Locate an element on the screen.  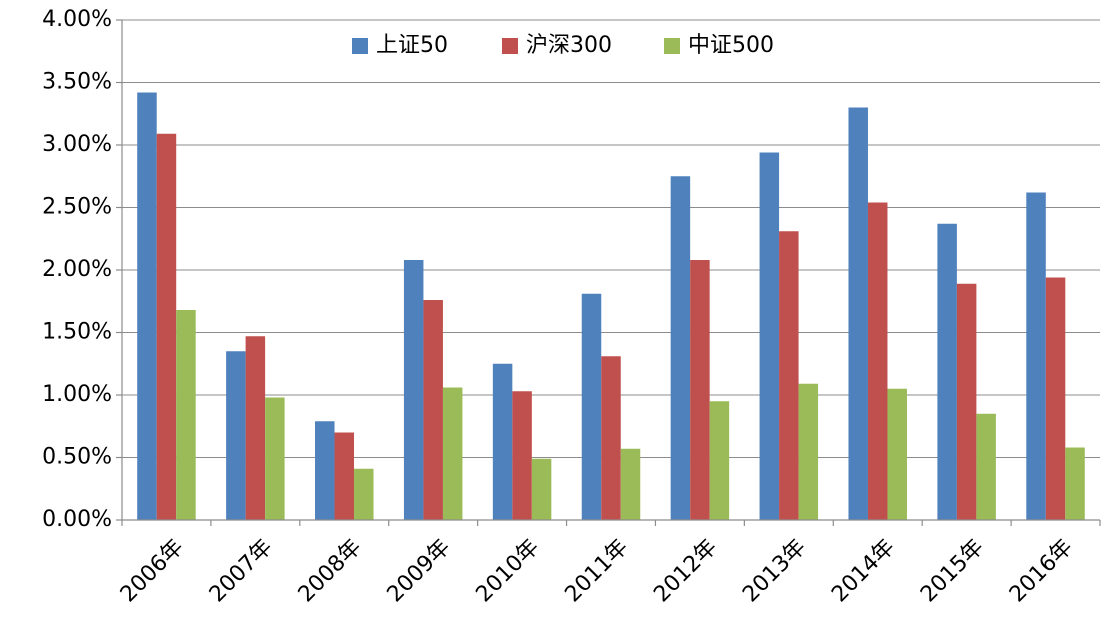
bar-2016年-中证500 is located at coordinates (1075, 483).